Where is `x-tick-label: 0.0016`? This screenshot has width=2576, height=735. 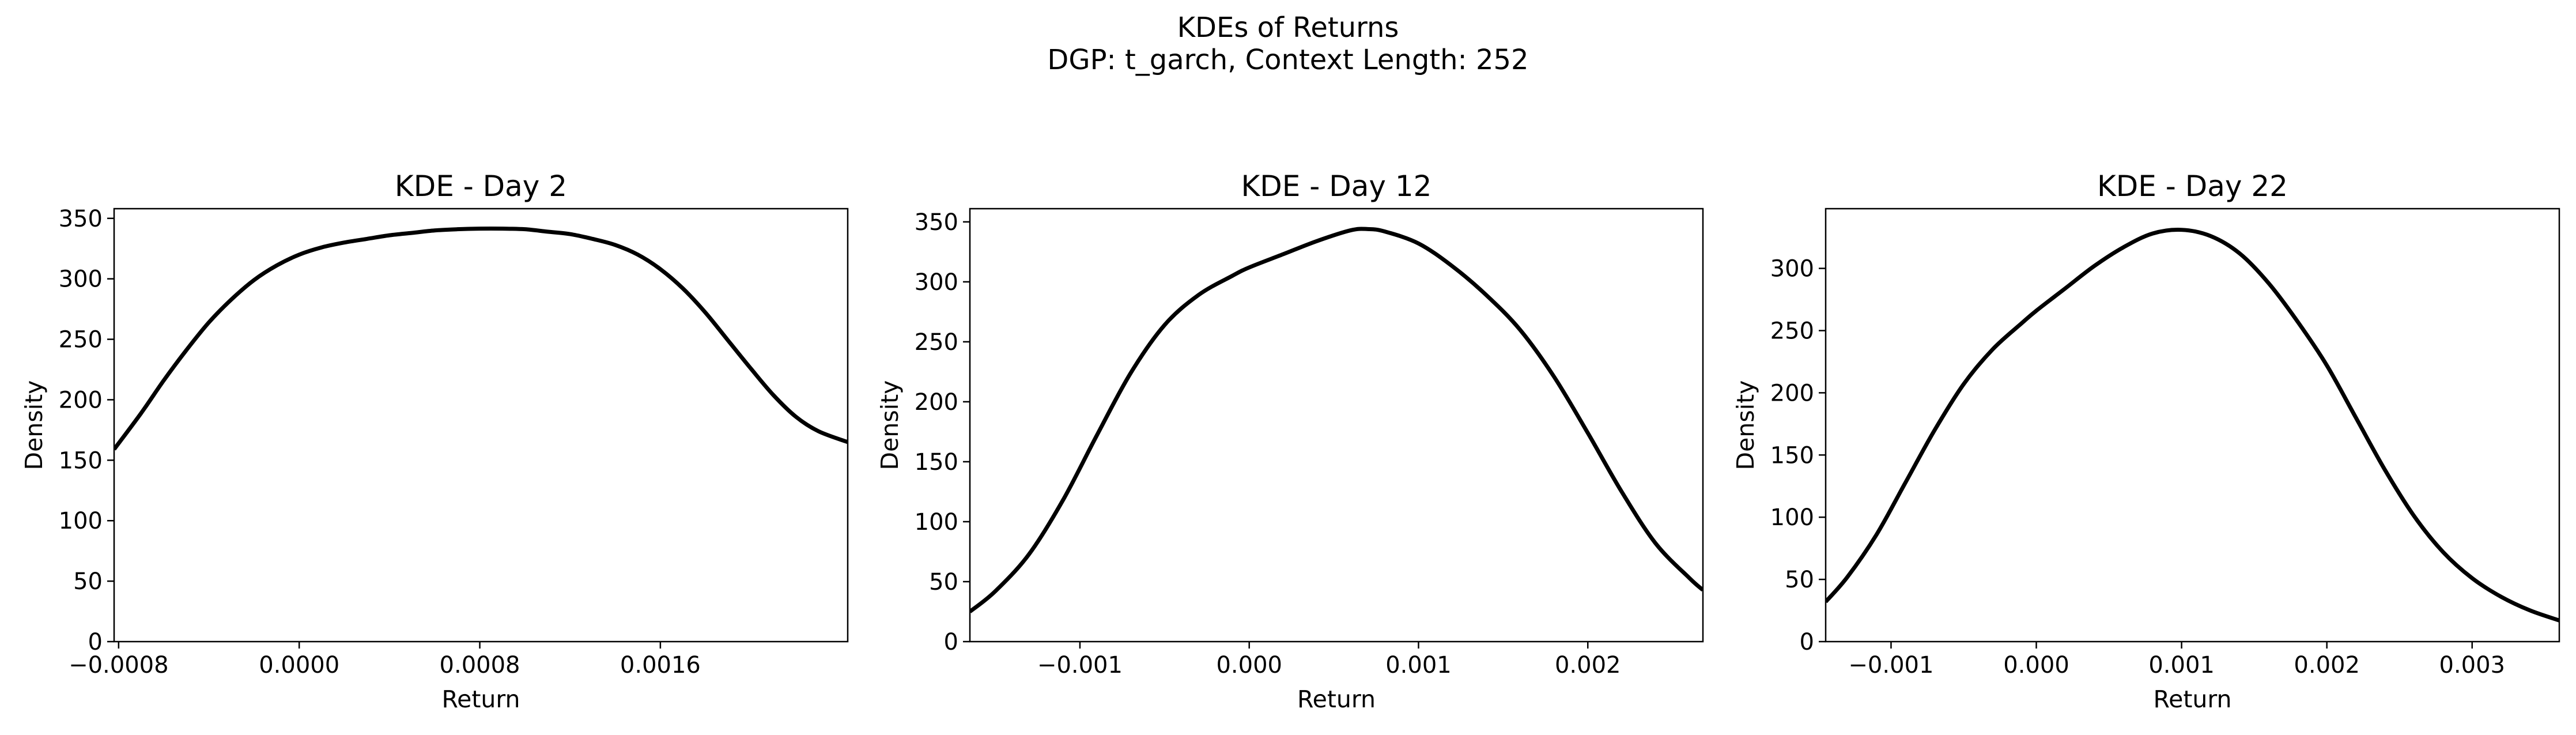
x-tick-label: 0.0016 is located at coordinates (660, 665).